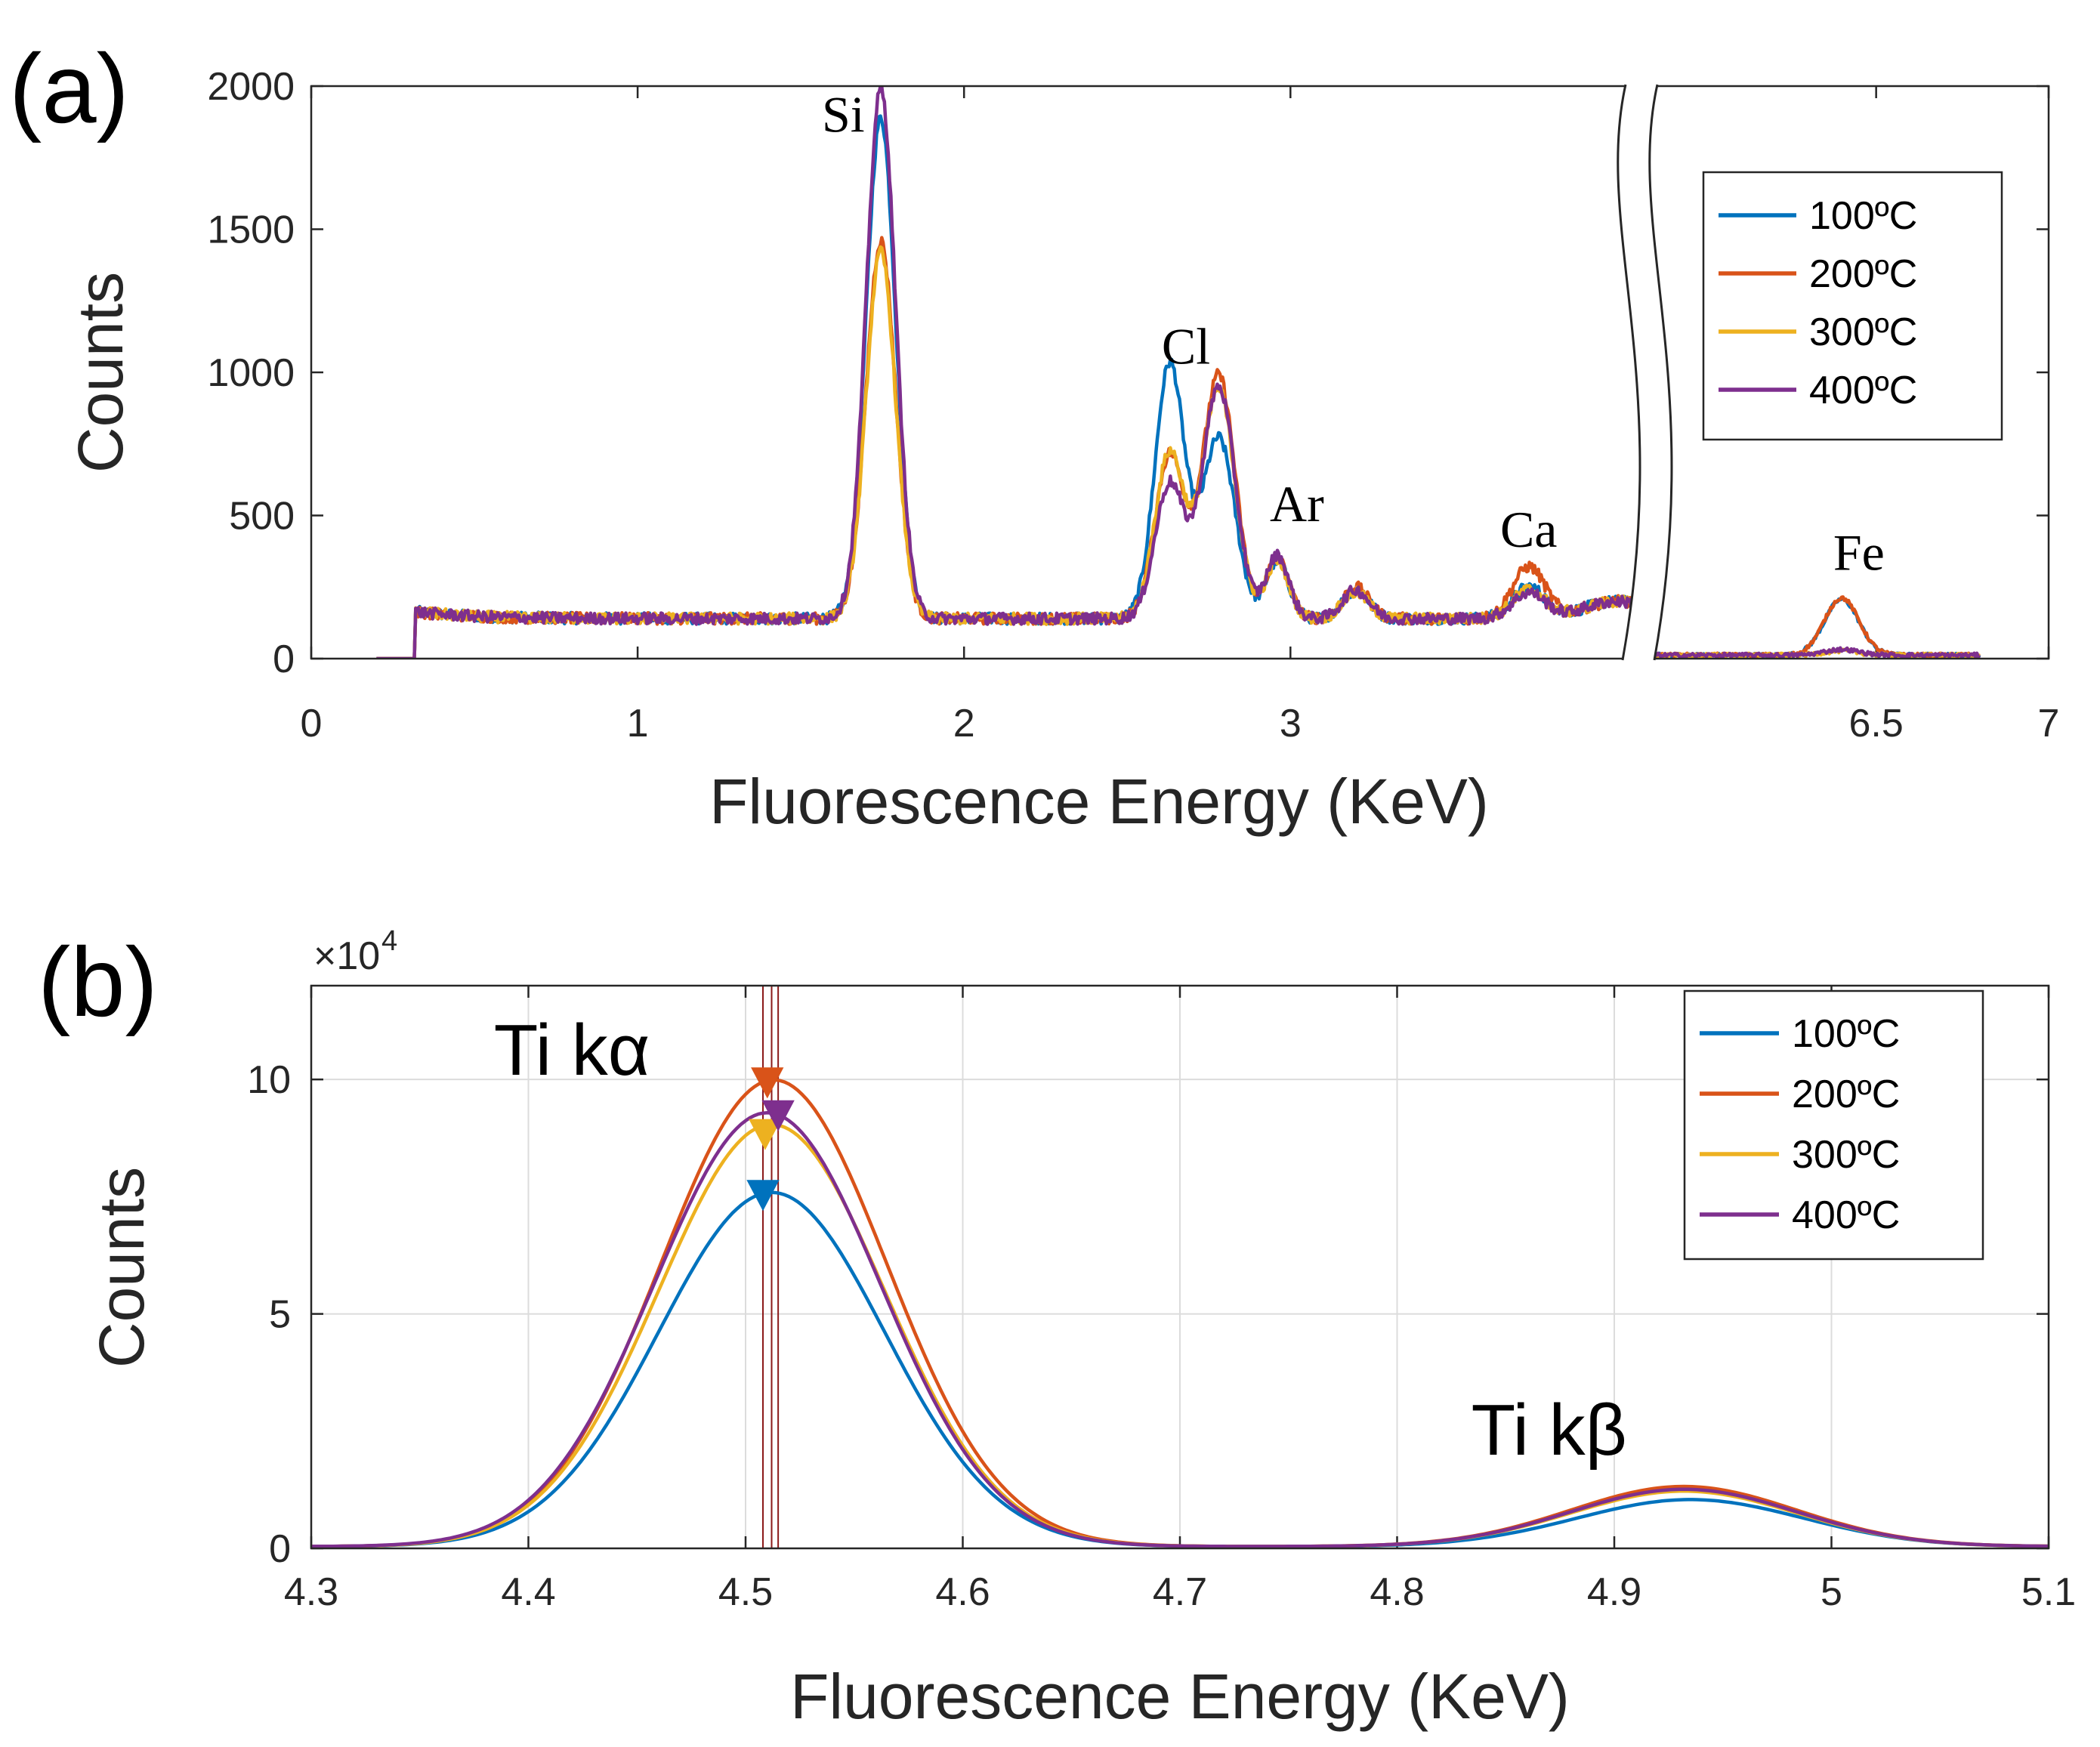 The width and height of the screenshot is (2100, 1747). I want to click on panel-b-x-axis-label: Fluorescence Energy (KeV), so click(1180, 1696).